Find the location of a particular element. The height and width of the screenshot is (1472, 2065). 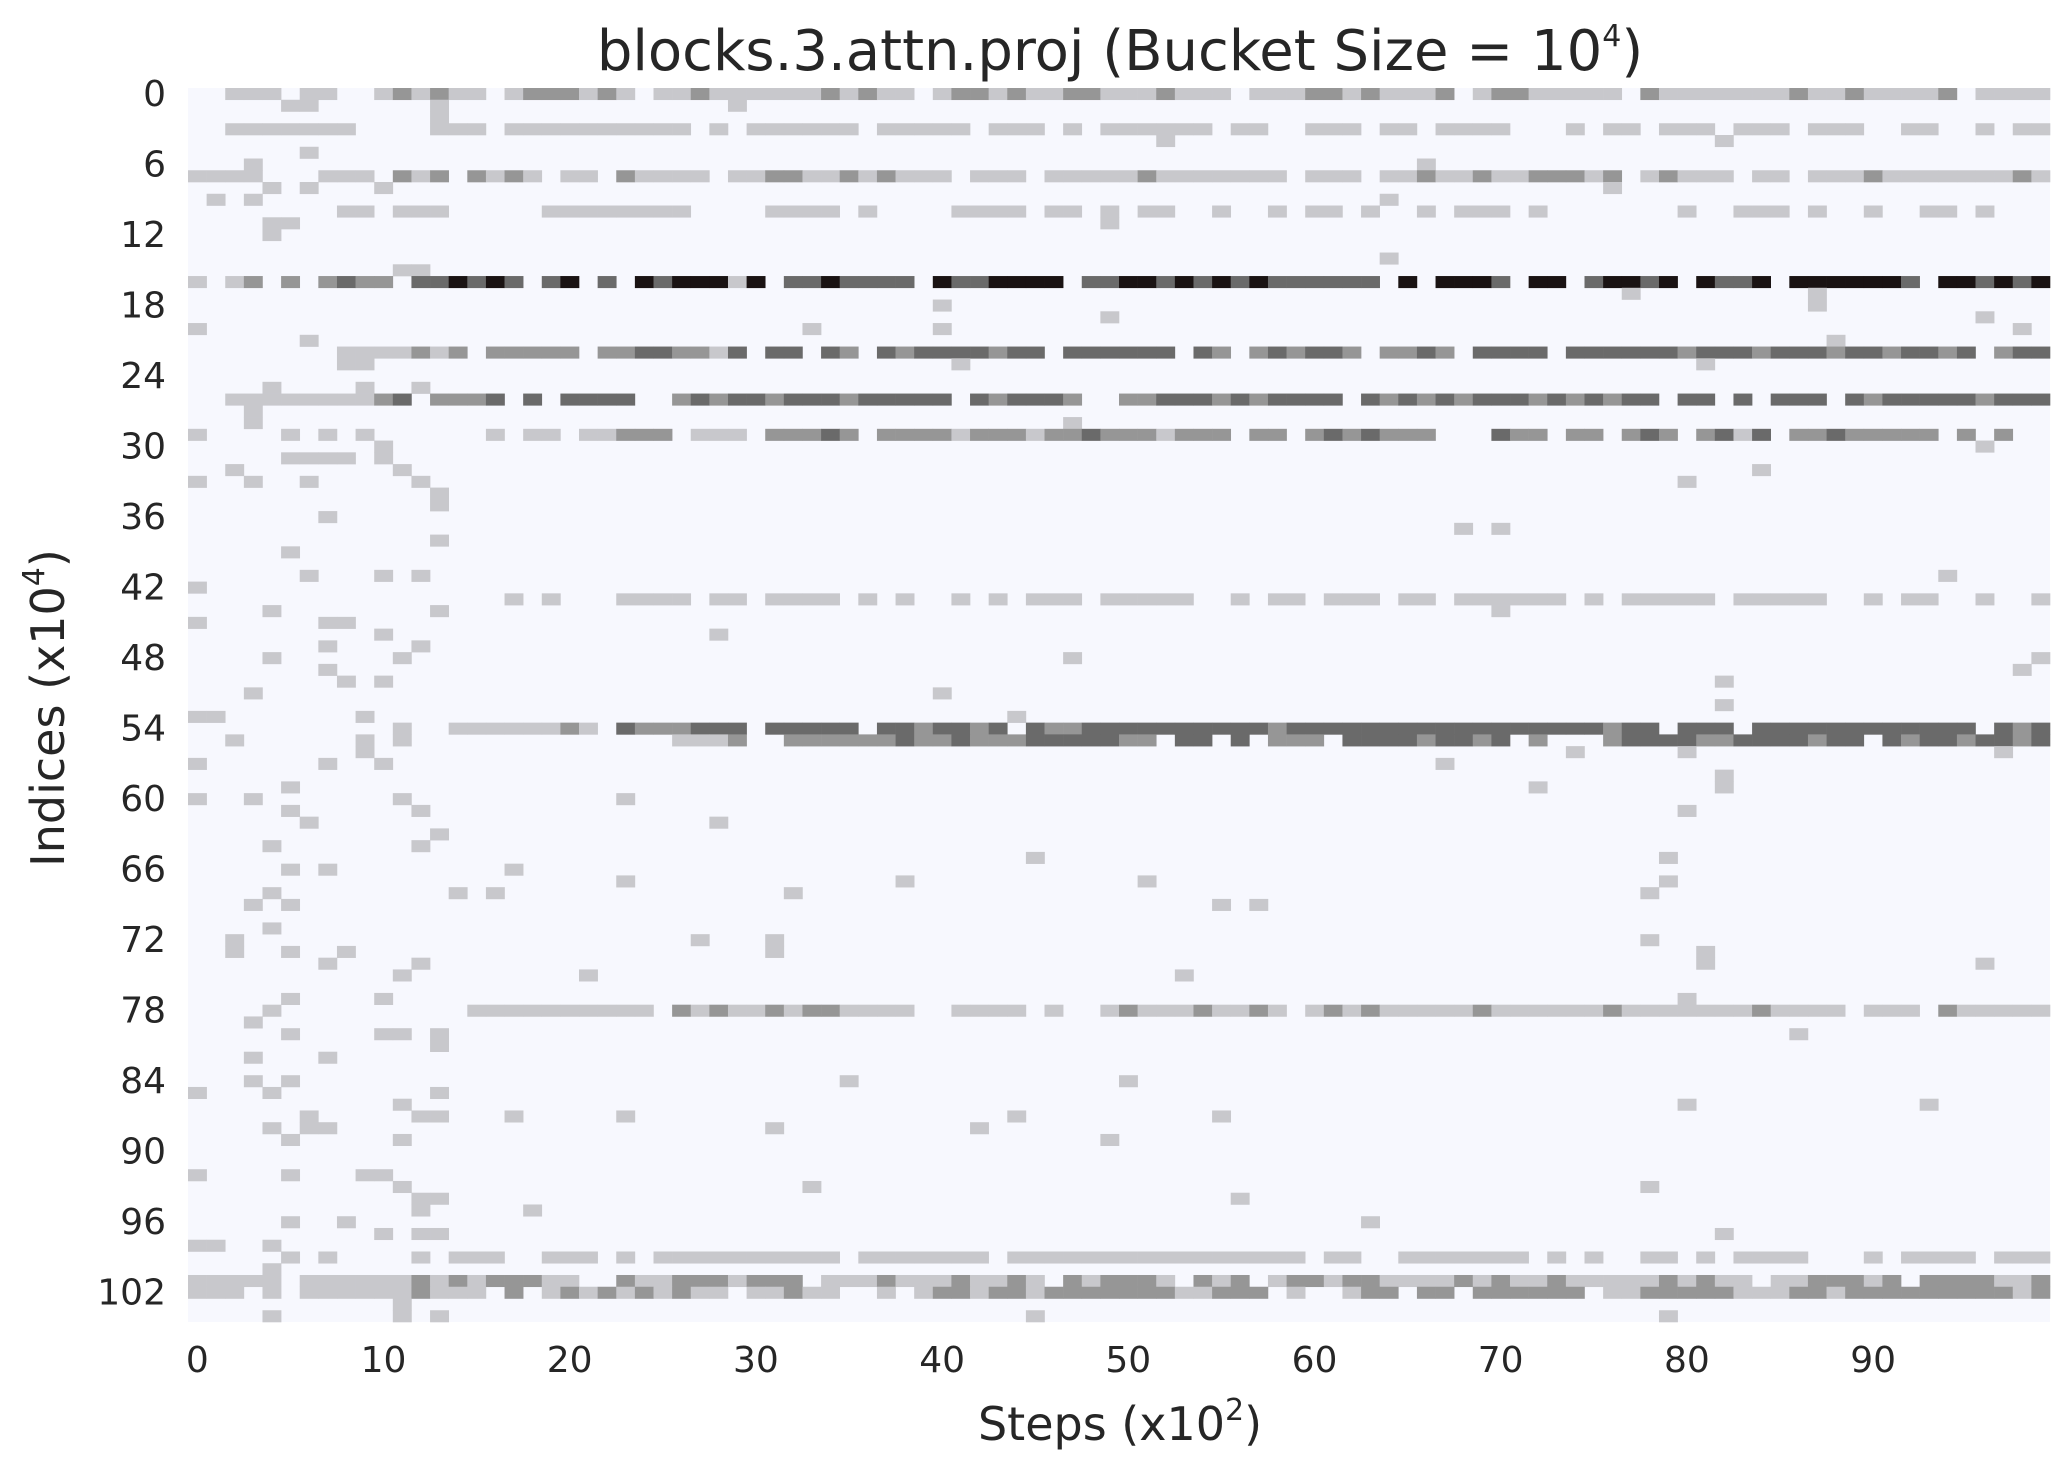

y-tick-label: 18 is located at coordinates (143, 305).